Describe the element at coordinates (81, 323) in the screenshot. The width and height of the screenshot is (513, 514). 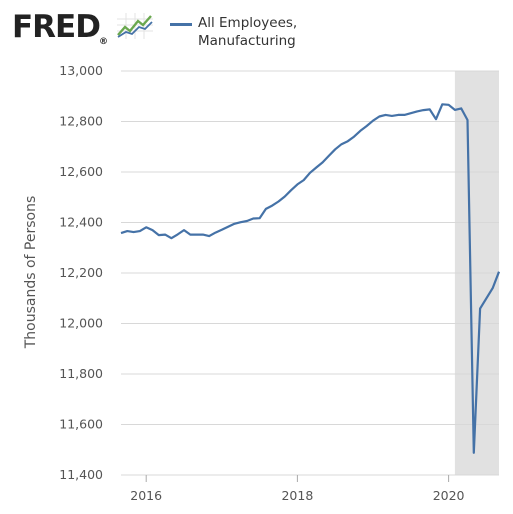
I see `y-tick-label-3: 12,000` at that location.